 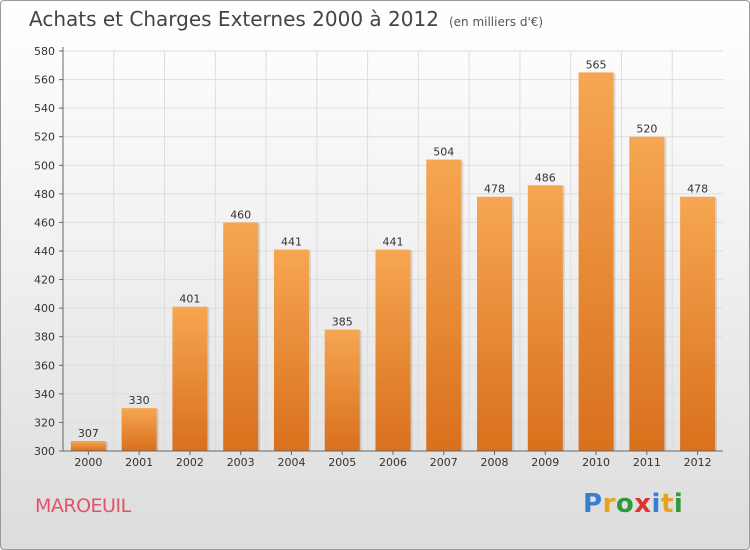 I want to click on y-tick-label-380: 380, so click(x=44, y=337).